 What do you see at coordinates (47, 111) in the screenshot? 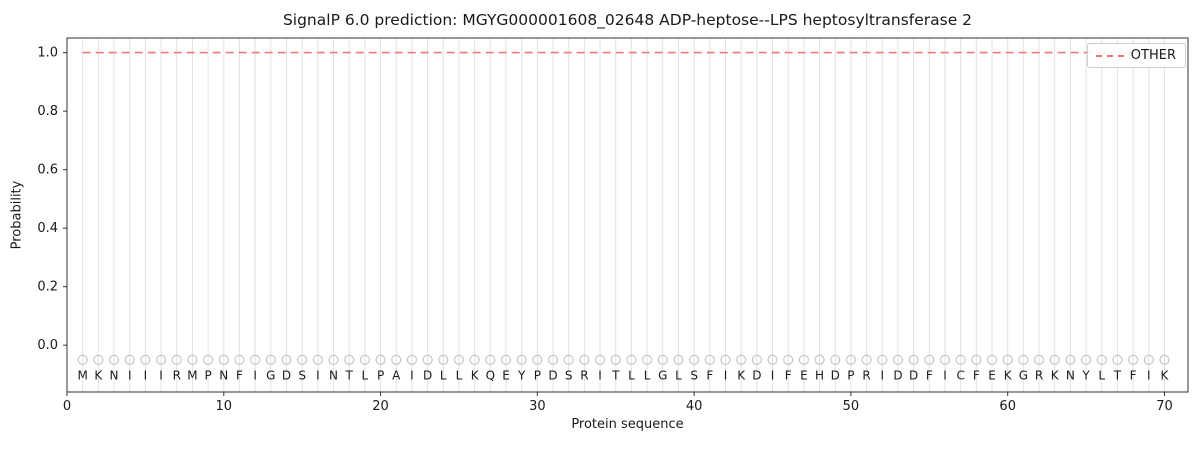
I see `y-tick-label: 0.8` at bounding box center [47, 111].